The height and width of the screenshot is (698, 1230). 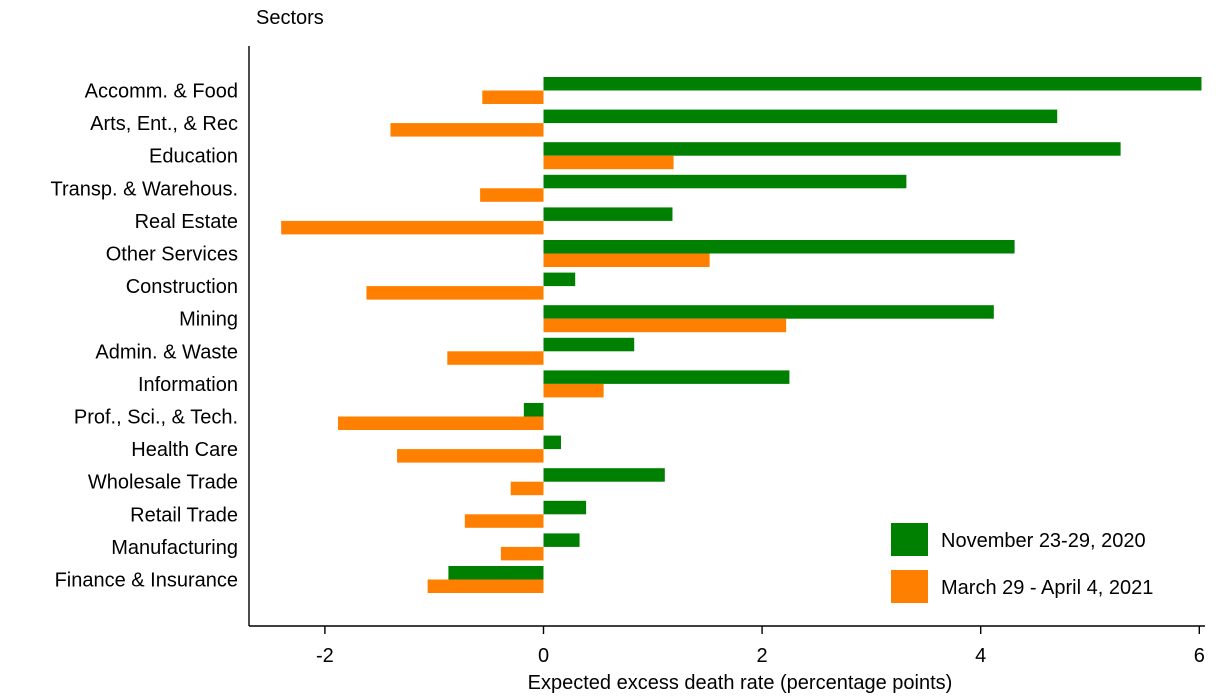 What do you see at coordinates (762, 656) in the screenshot?
I see `x-tick-label: 2` at bounding box center [762, 656].